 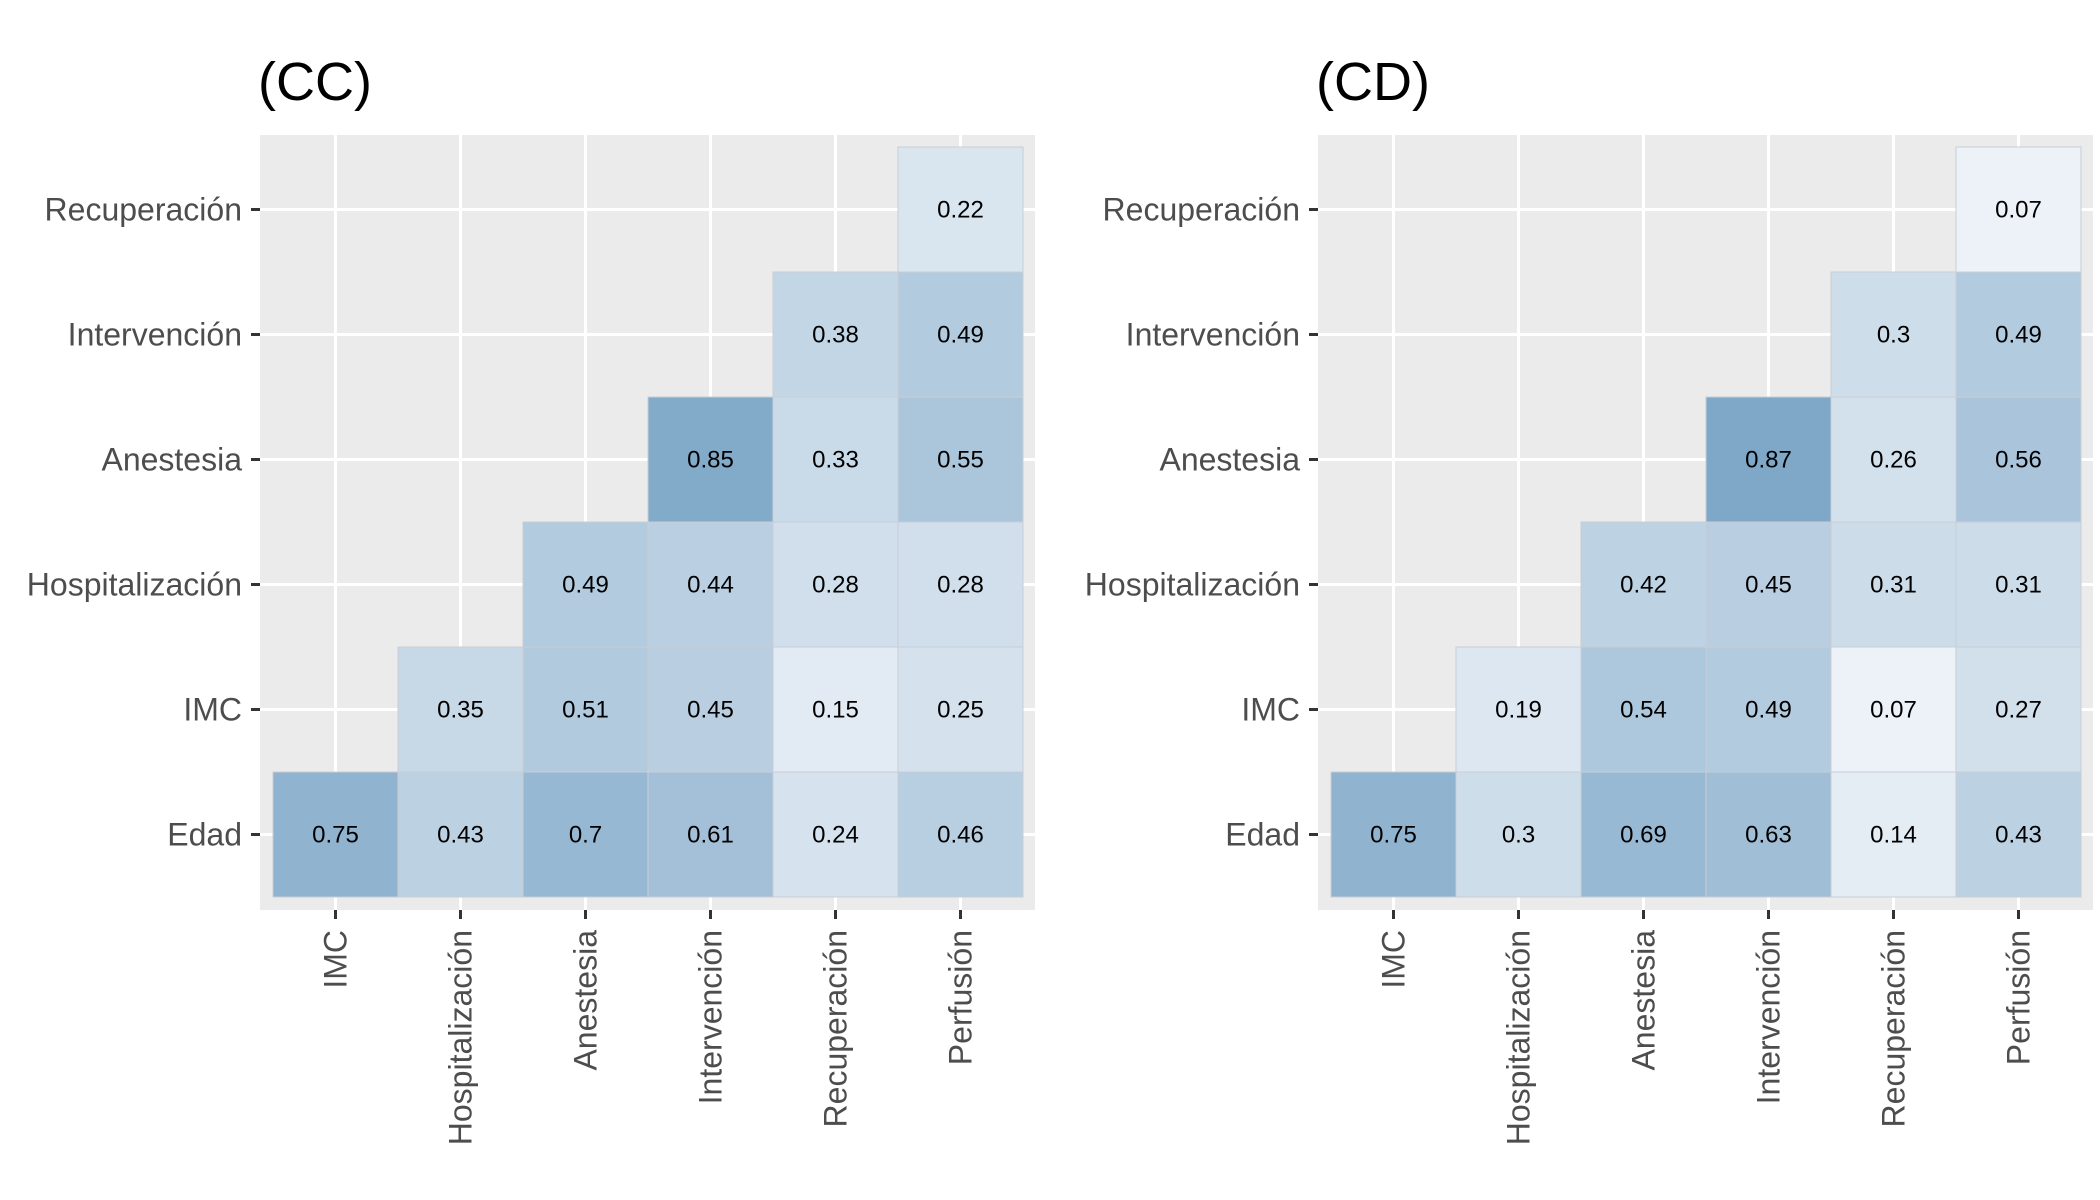 I want to click on cell-value-label: 0.55, so click(x=960, y=460).